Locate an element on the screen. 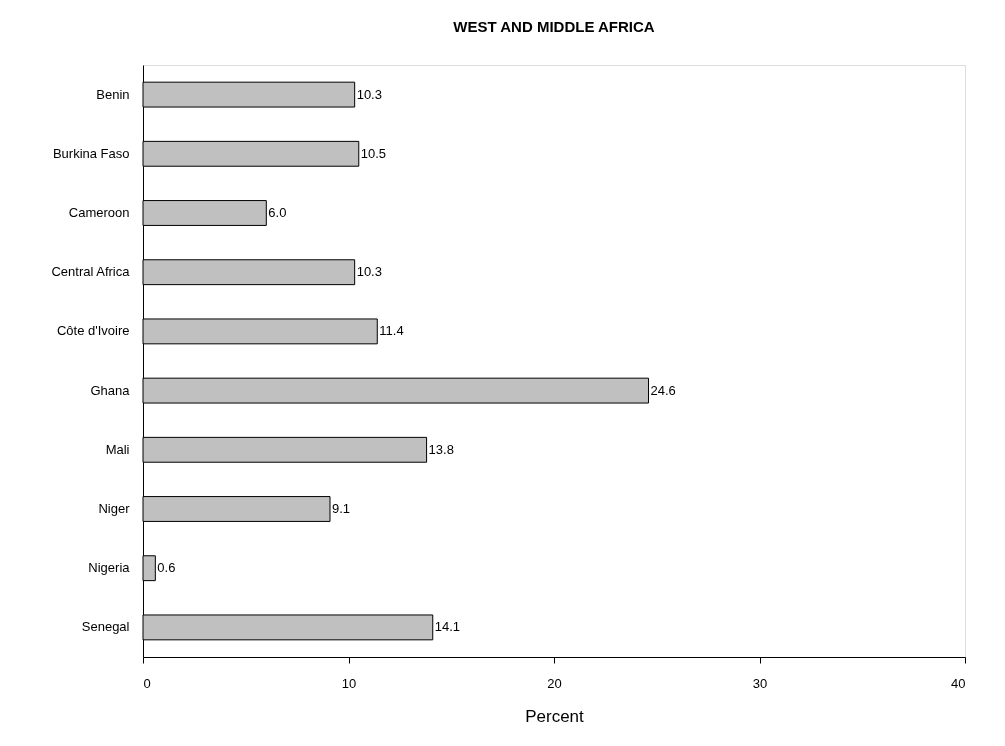 The width and height of the screenshot is (1005, 746). y-tick-label: Nigeria is located at coordinates (109, 568).